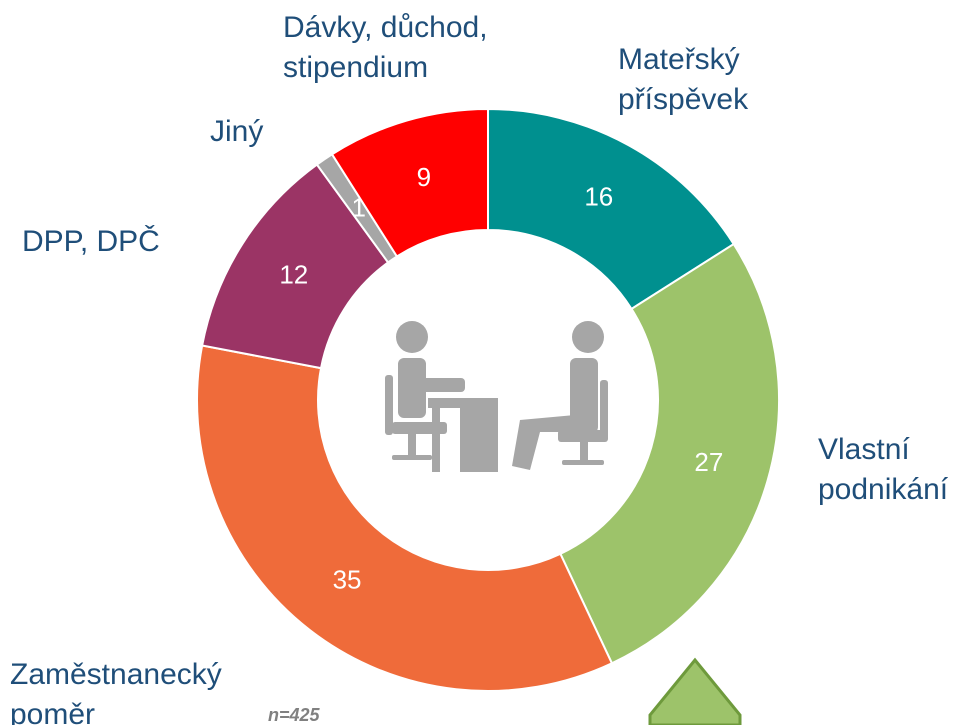 Image resolution: width=973 pixels, height=725 pixels. I want to click on category-label: Mateřský příspěvek, so click(683, 79).